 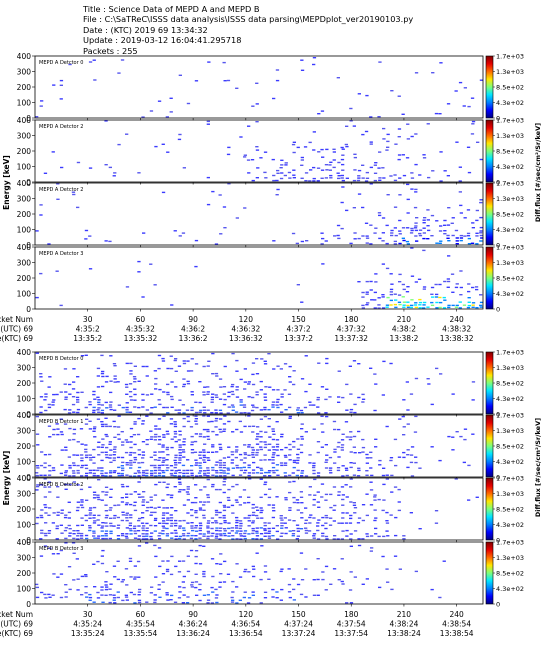 I want to click on colorbar-tick-label: 4.3e+02, so click(x=510, y=294).